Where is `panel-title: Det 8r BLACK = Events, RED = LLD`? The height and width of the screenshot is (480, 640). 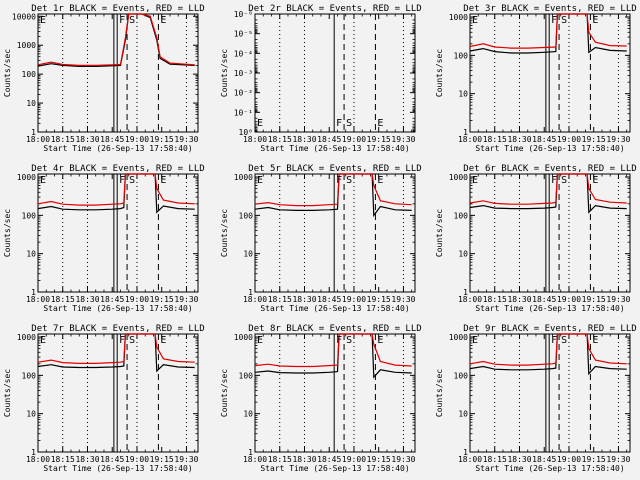 panel-title: Det 8r BLACK = Events, RED = LLD is located at coordinates (334, 329).